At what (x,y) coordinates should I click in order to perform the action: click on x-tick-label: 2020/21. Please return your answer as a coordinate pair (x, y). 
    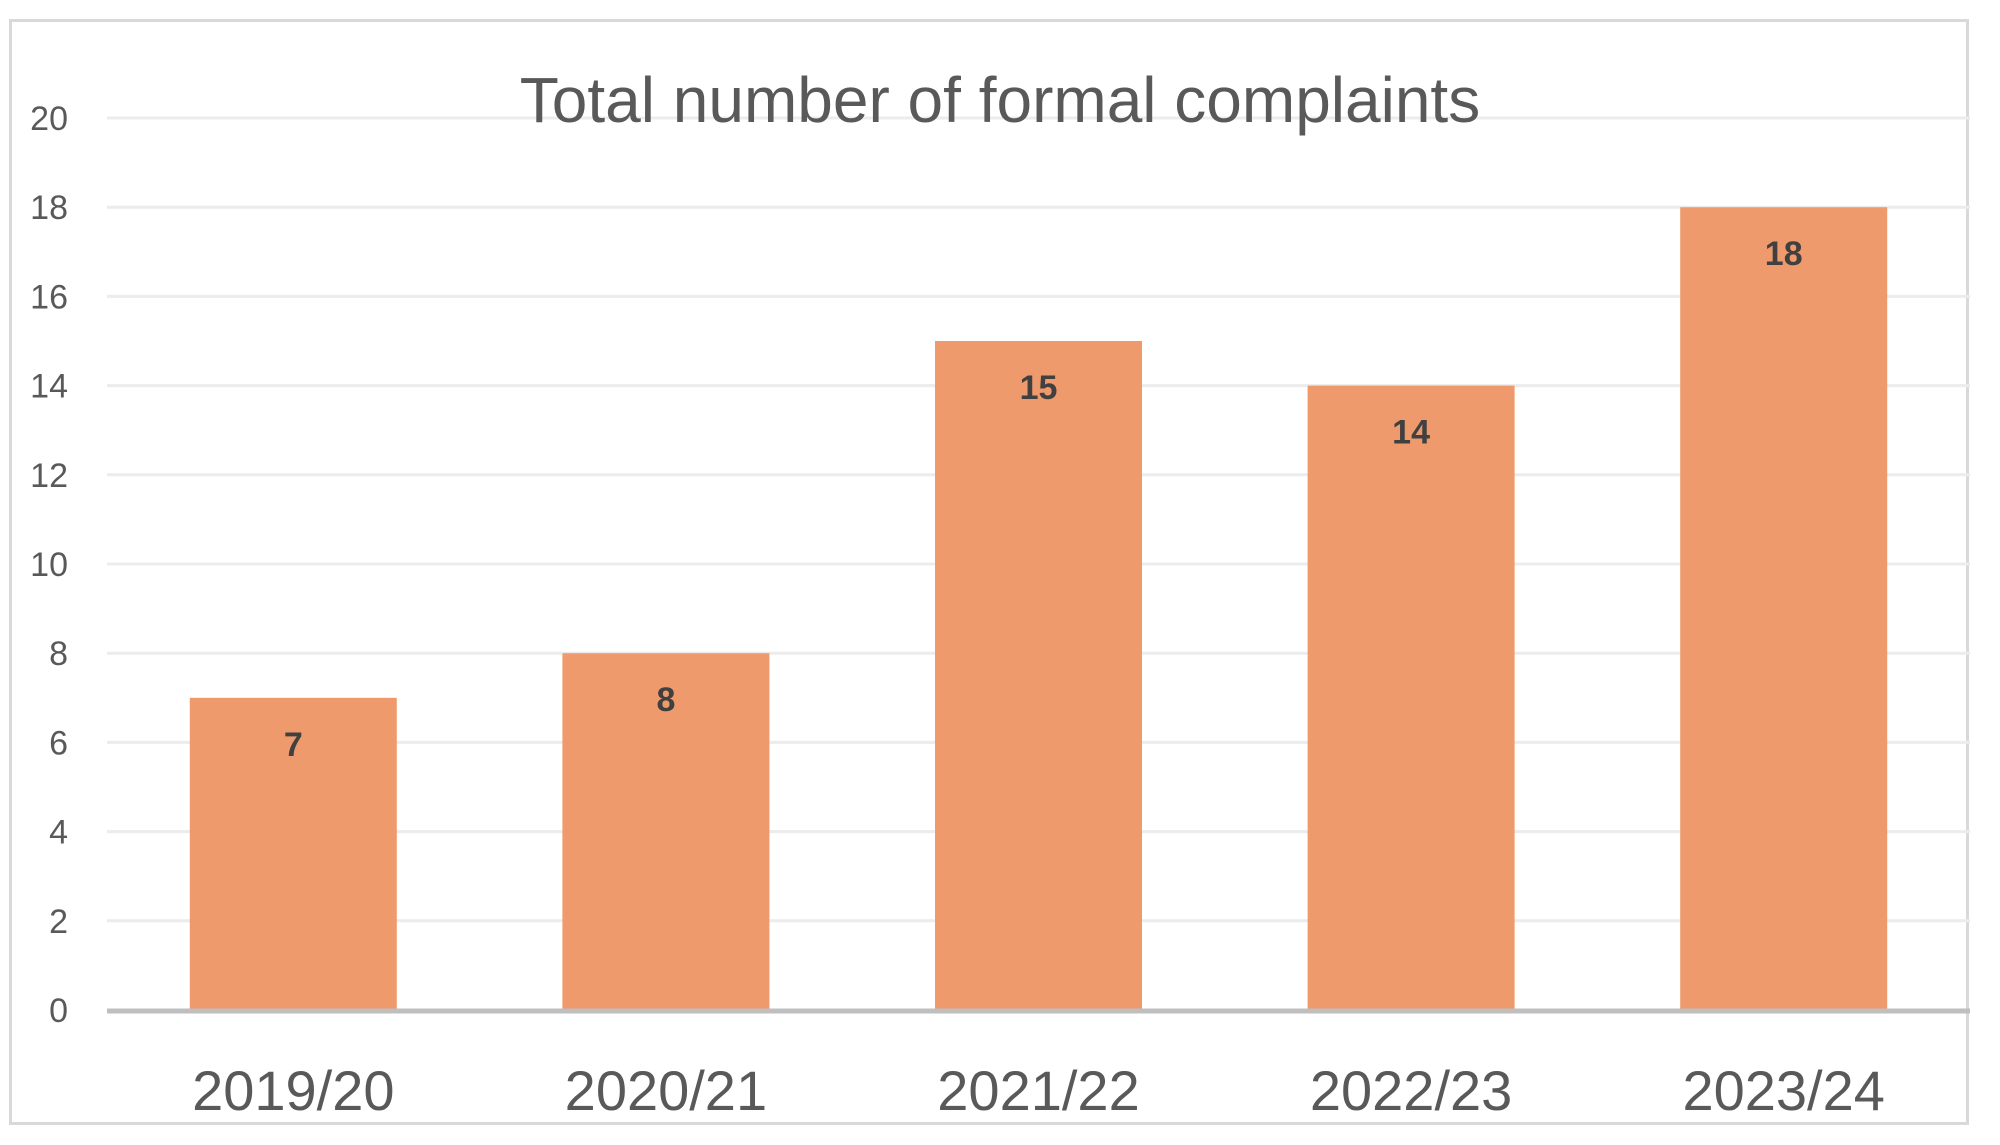
    Looking at the image, I should click on (666, 1090).